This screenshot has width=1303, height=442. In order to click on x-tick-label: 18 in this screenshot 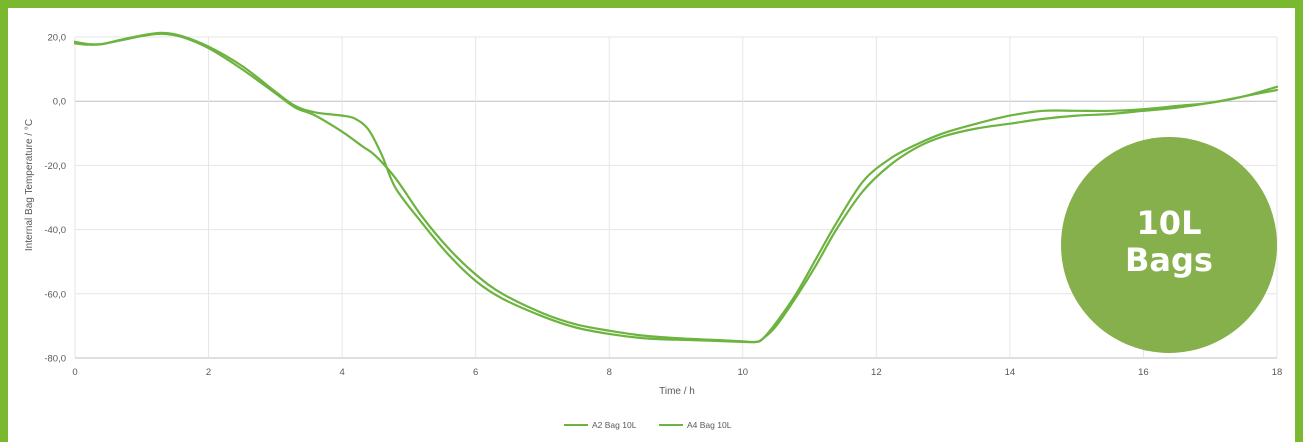, I will do `click(1277, 372)`.